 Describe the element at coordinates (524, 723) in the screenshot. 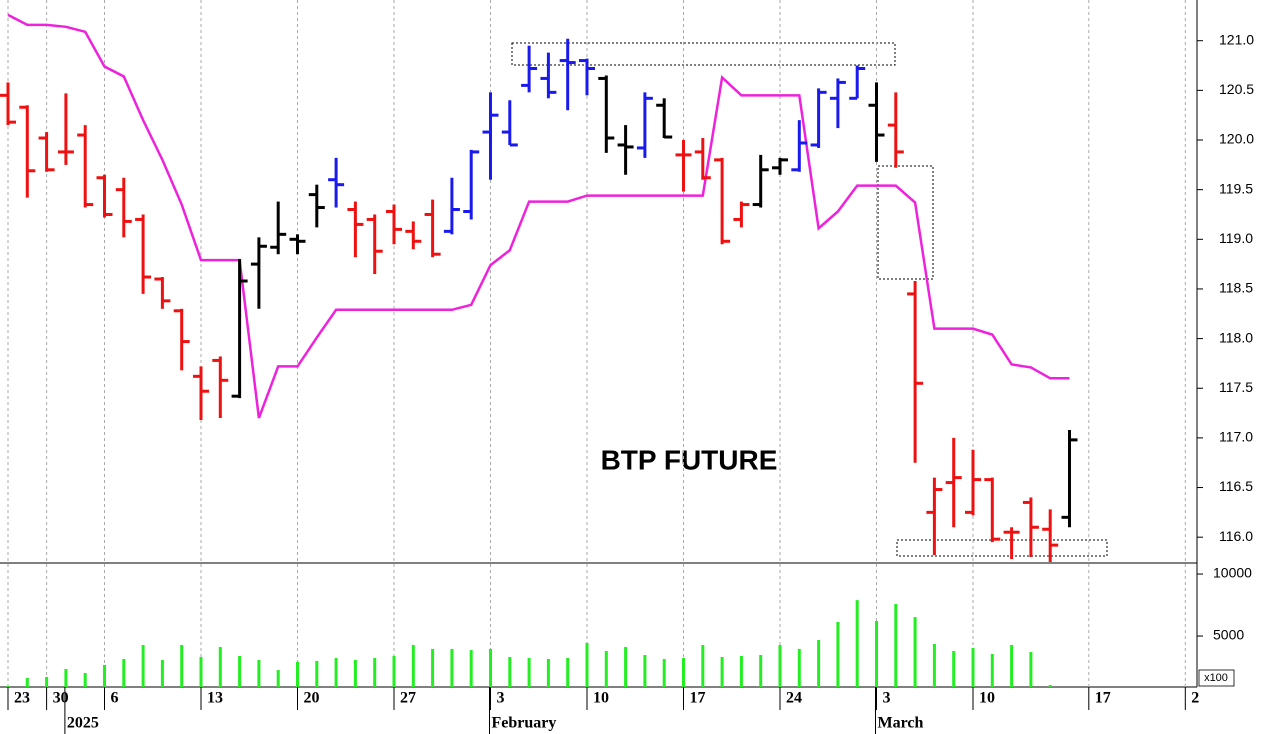

I see `period-label: February` at that location.